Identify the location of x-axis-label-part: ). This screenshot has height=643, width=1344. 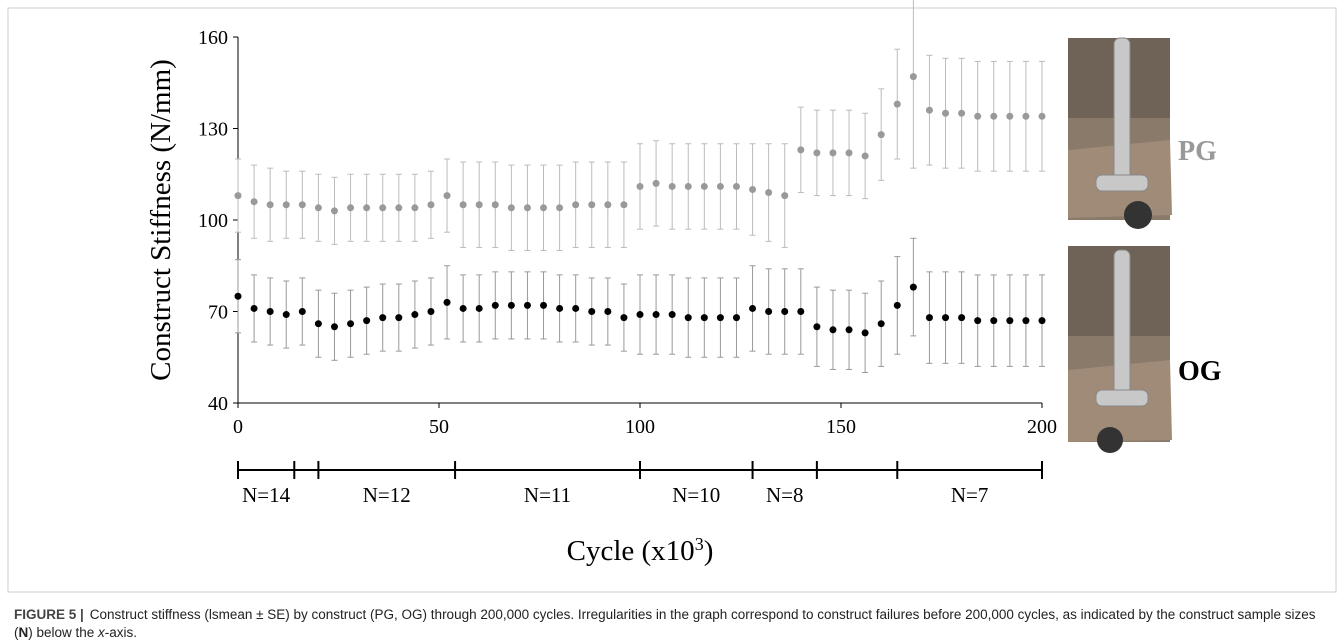
(709, 551).